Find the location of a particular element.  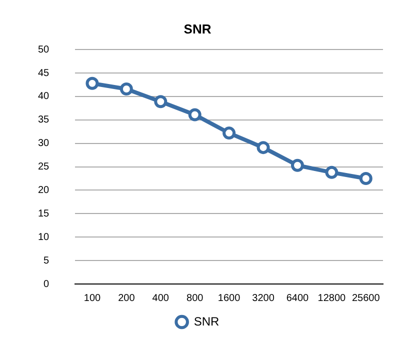

x-tick-label: 12800 is located at coordinates (332, 298).